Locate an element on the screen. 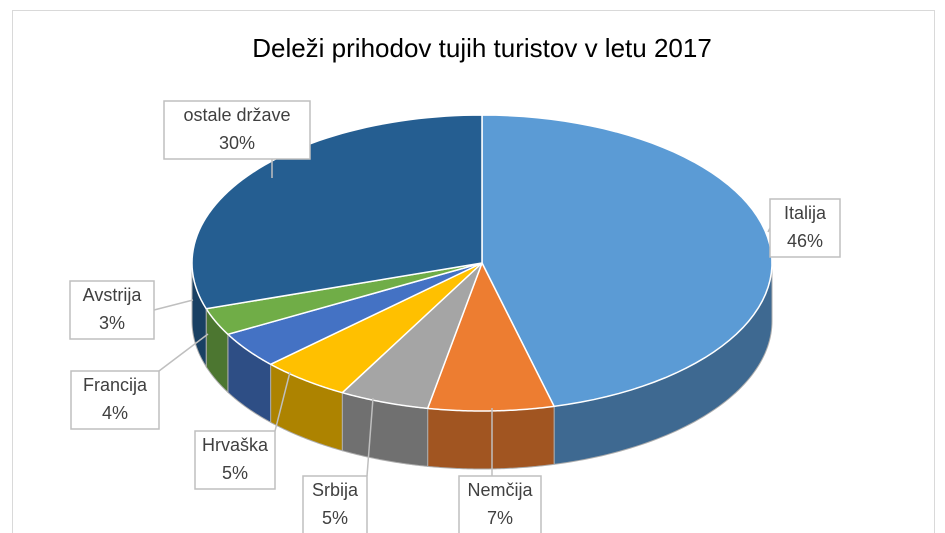 This screenshot has height=533, width=945. category-label: Italija is located at coordinates (805, 213).